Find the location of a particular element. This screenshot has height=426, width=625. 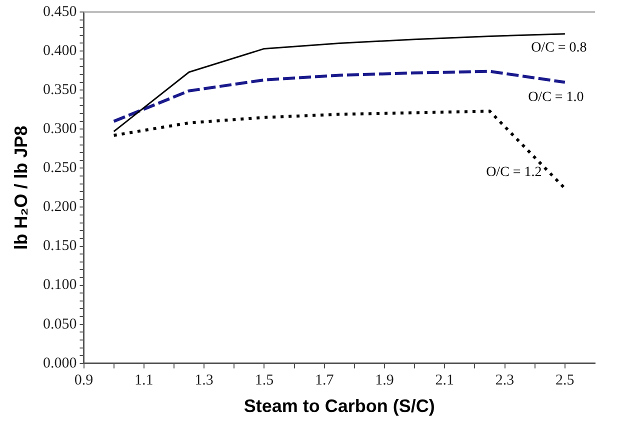

y-tick-label: 0.250 is located at coordinates (60, 168).